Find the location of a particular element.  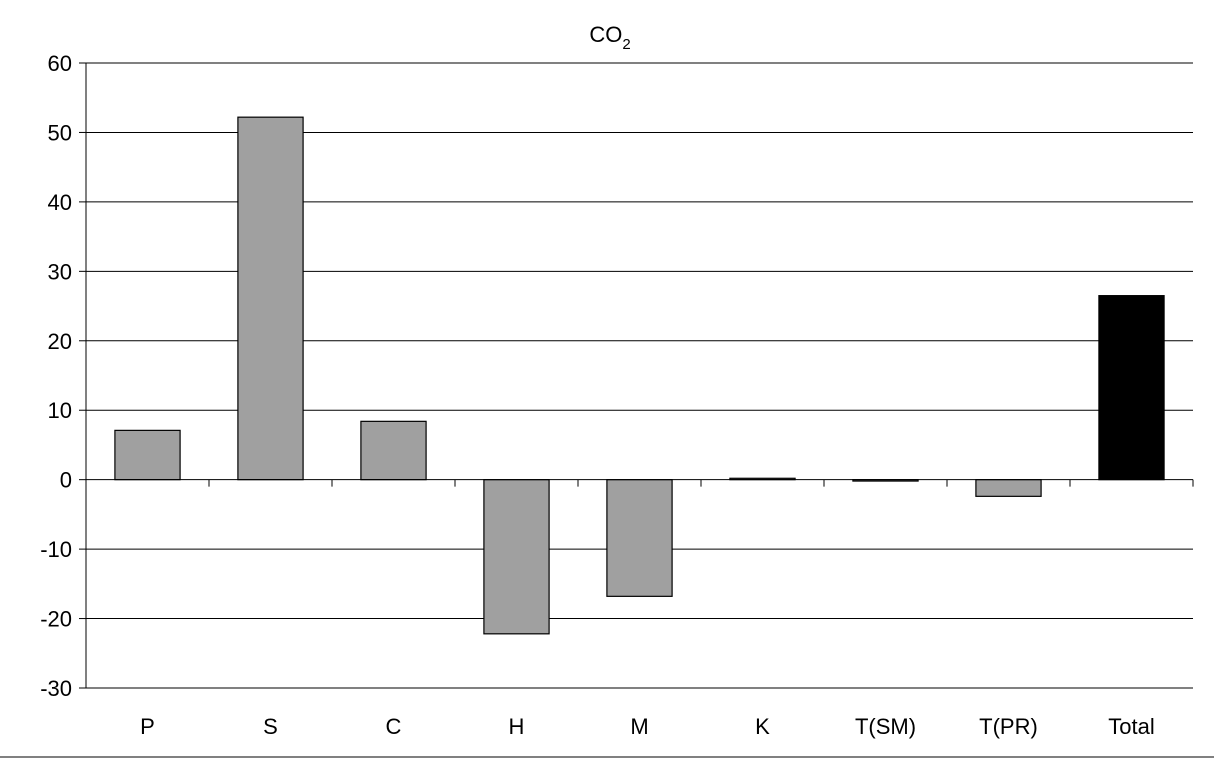

x-tick-label: H is located at coordinates (517, 726).